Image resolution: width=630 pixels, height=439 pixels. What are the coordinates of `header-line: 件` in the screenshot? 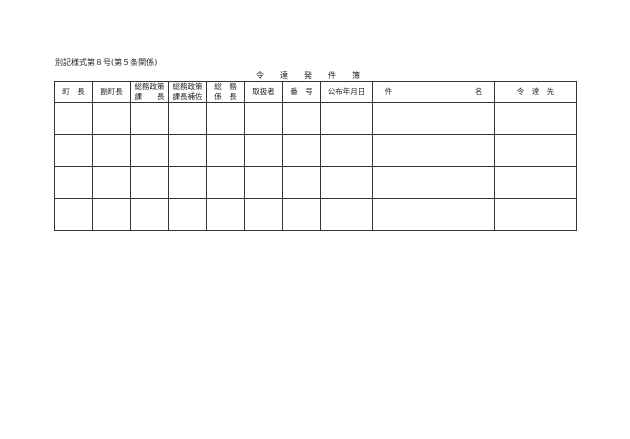 It's located at (388, 91).